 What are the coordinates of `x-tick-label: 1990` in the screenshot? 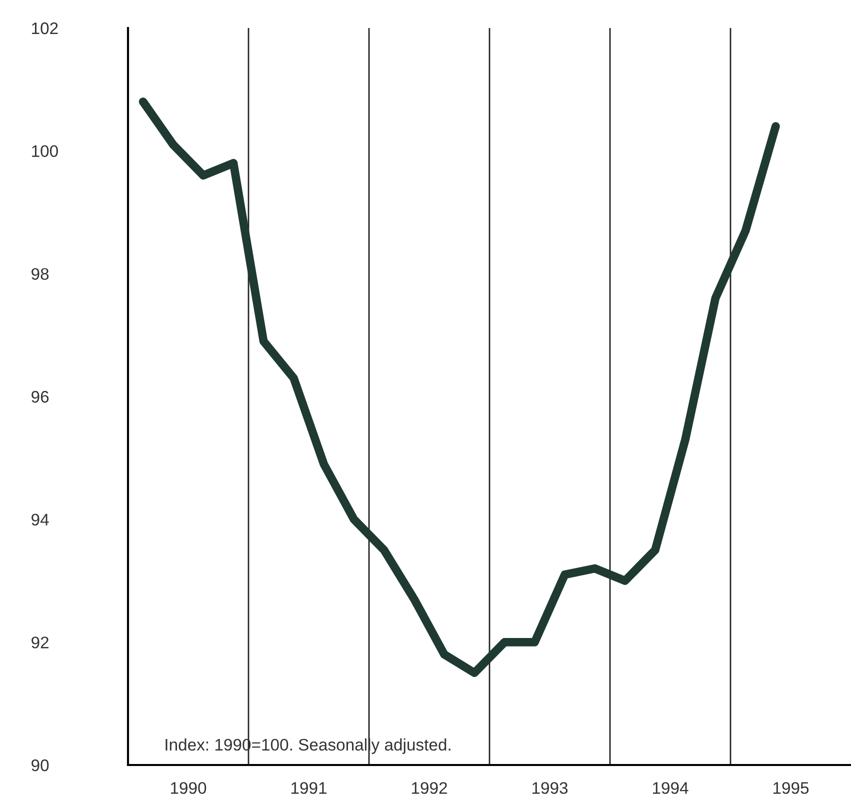 It's located at (188, 788).